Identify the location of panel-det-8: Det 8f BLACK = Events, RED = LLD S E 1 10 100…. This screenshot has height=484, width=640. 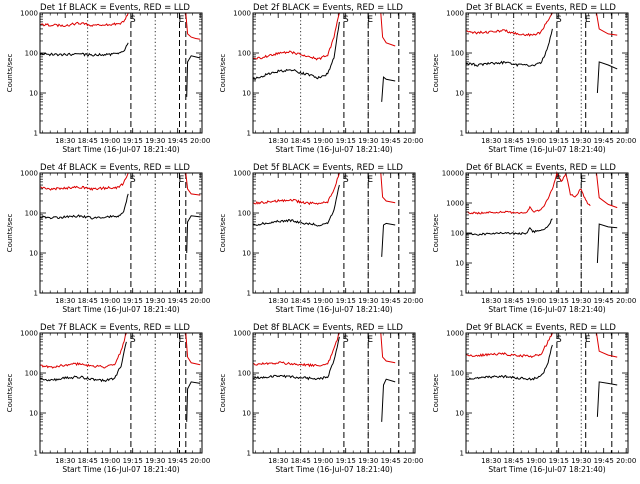
(321, 398).